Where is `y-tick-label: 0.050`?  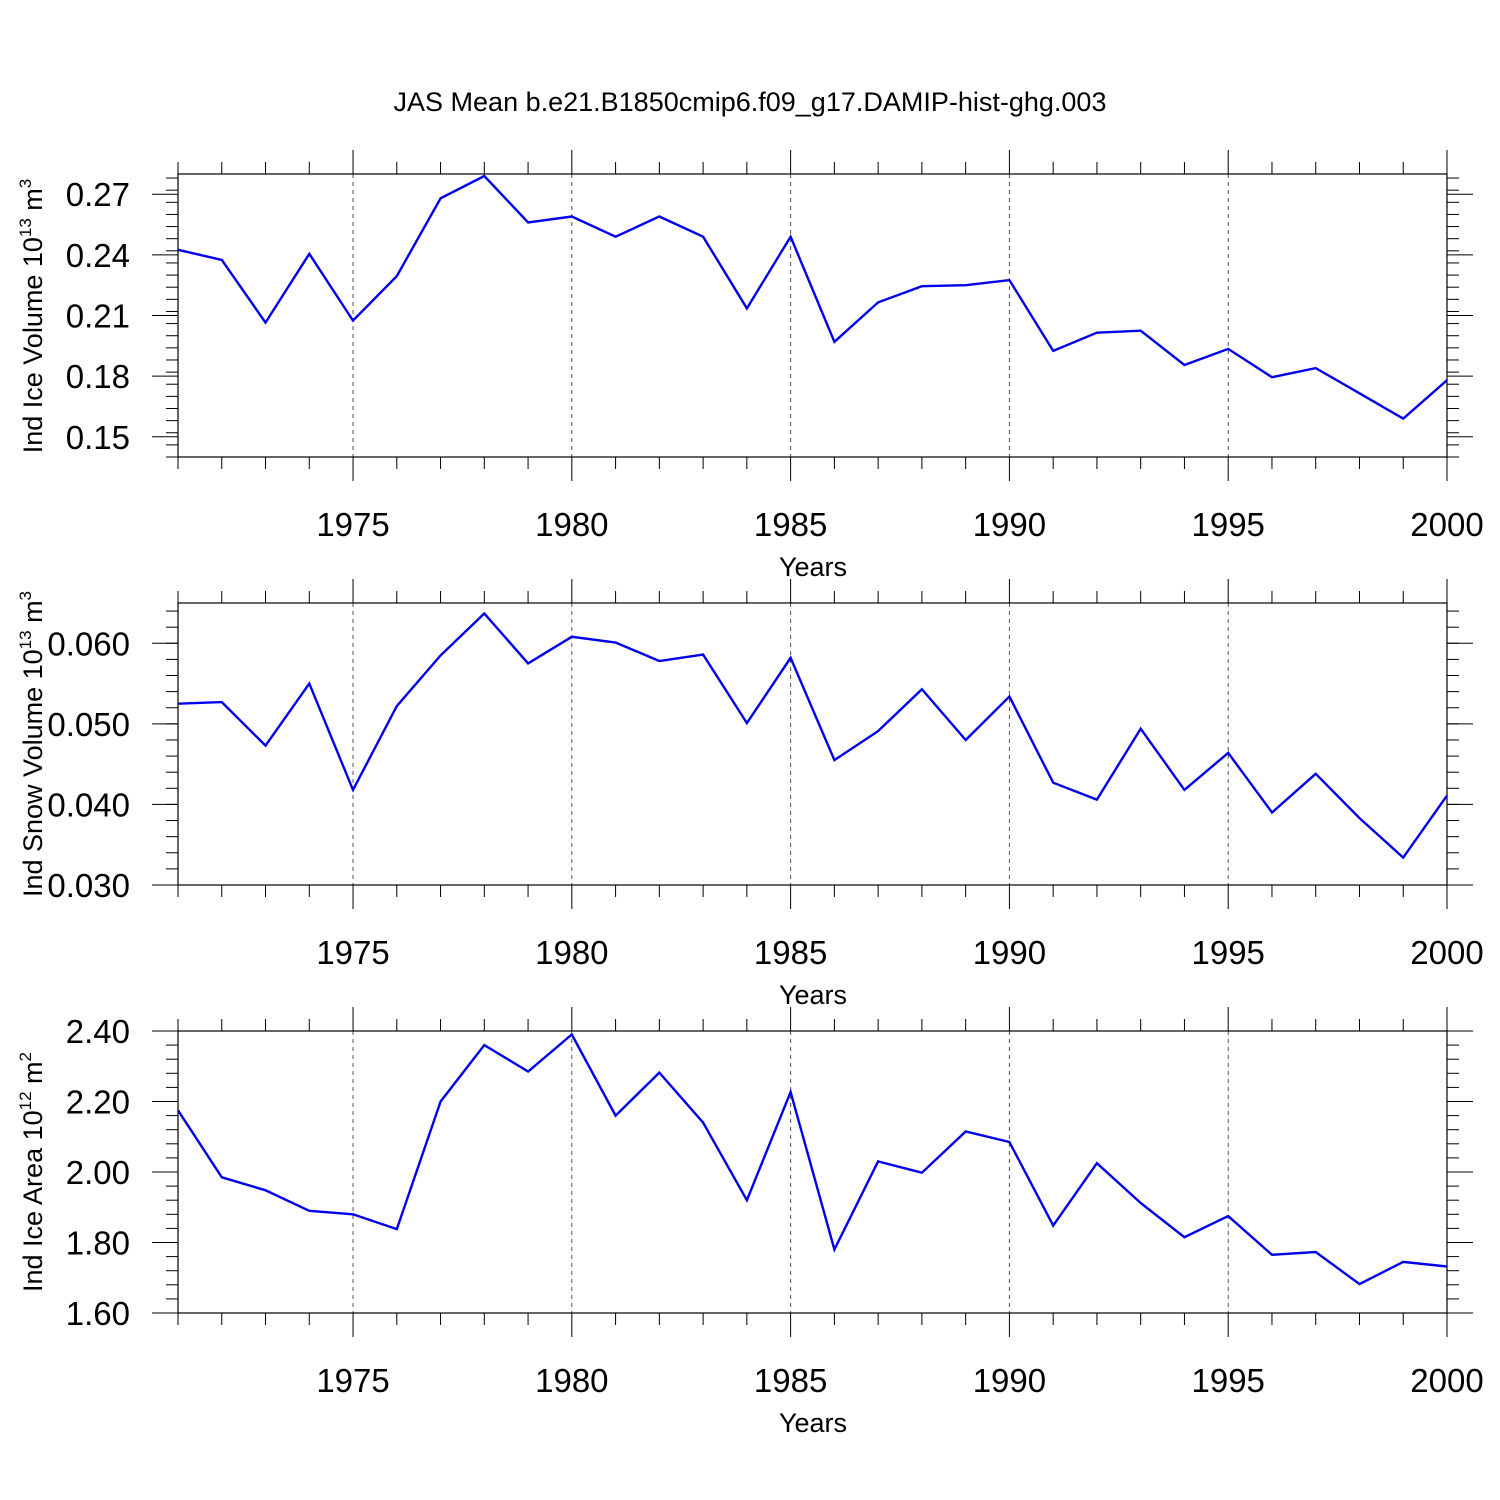
y-tick-label: 0.050 is located at coordinates (88, 724).